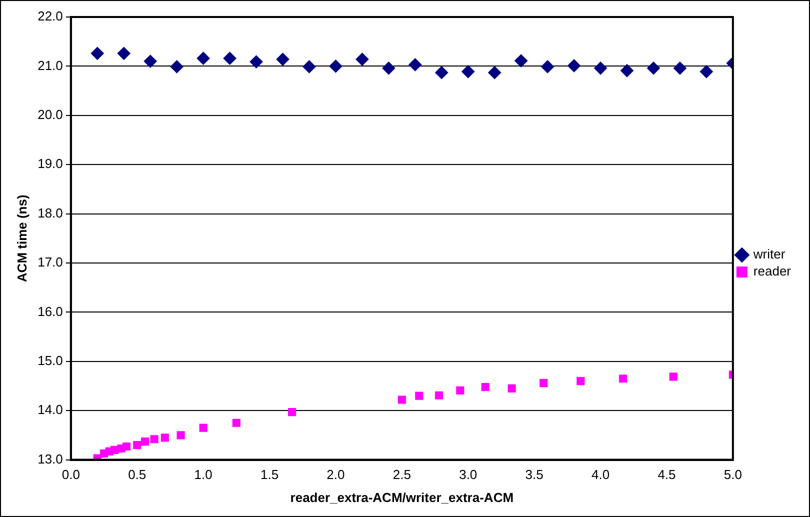  What do you see at coordinates (50, 114) in the screenshot?
I see `y-tick-label: 20.0` at bounding box center [50, 114].